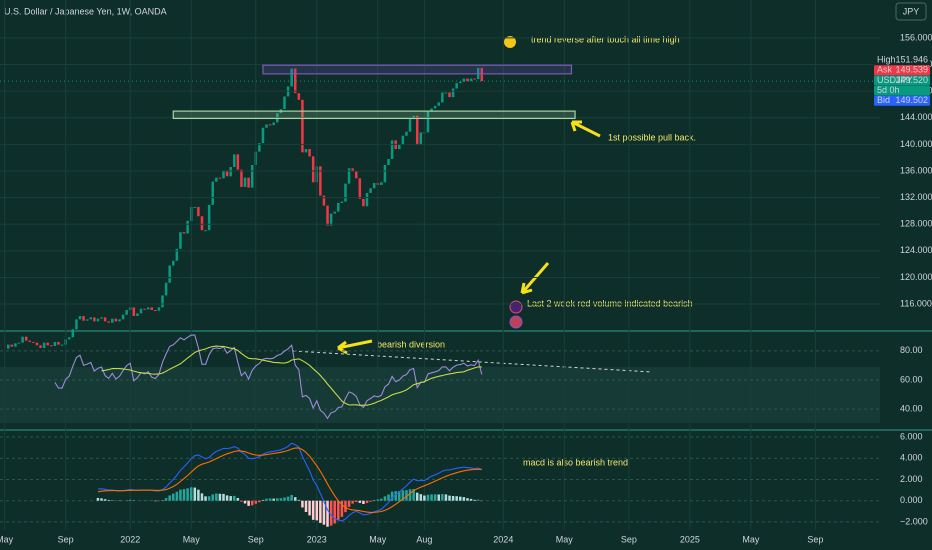 This screenshot has width=932, height=550. I want to click on x-tick-label: Aug, so click(424, 539).